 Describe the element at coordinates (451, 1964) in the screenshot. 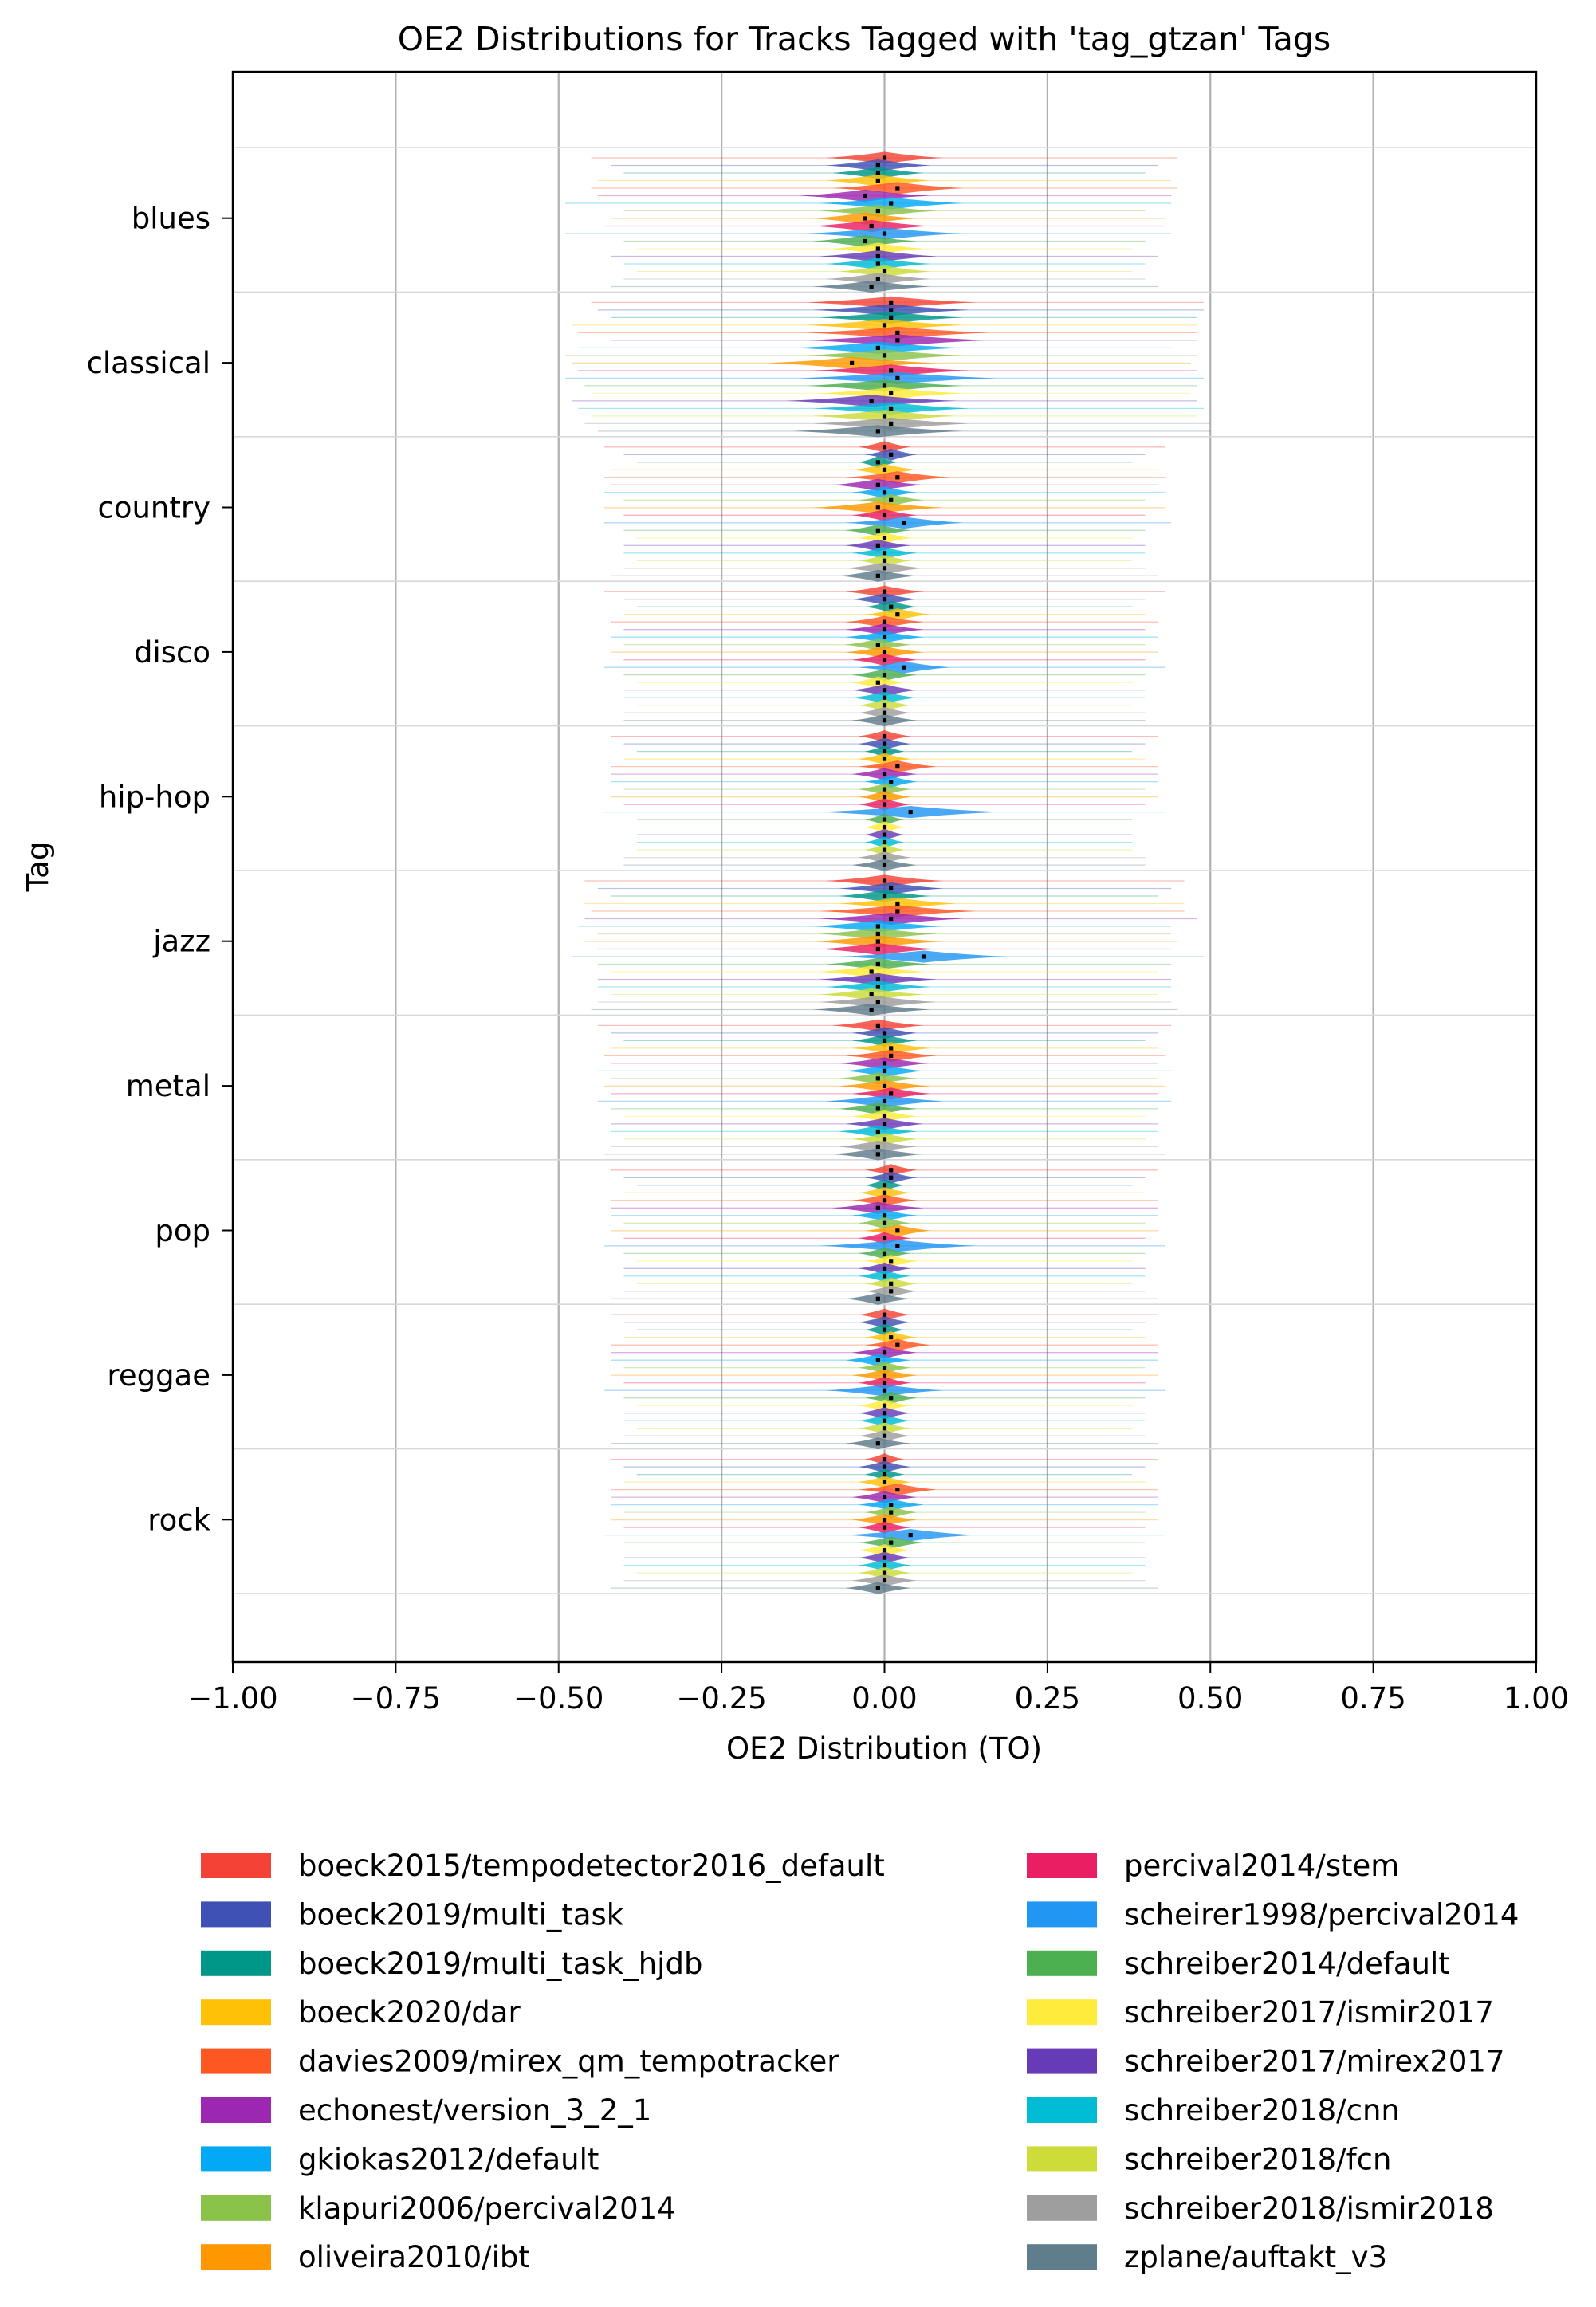

I see `legend-entry: boeck2019/multi_task_hjdb` at that location.